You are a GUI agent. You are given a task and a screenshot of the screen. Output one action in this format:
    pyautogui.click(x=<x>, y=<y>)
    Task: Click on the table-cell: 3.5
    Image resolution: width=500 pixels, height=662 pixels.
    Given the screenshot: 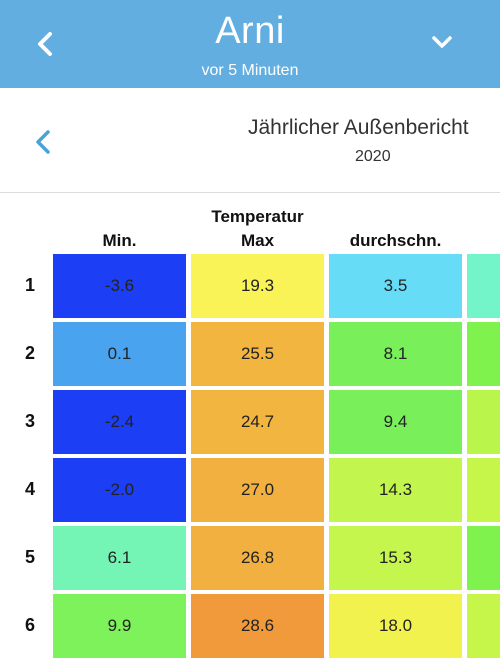 What is the action you would take?
    pyautogui.click(x=395, y=286)
    